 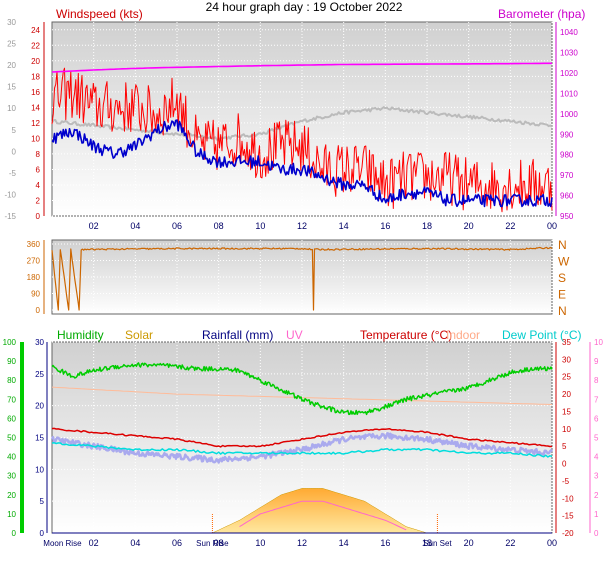 What do you see at coordinates (566, 429) in the screenshot?
I see `temp-tick: 10` at bounding box center [566, 429].